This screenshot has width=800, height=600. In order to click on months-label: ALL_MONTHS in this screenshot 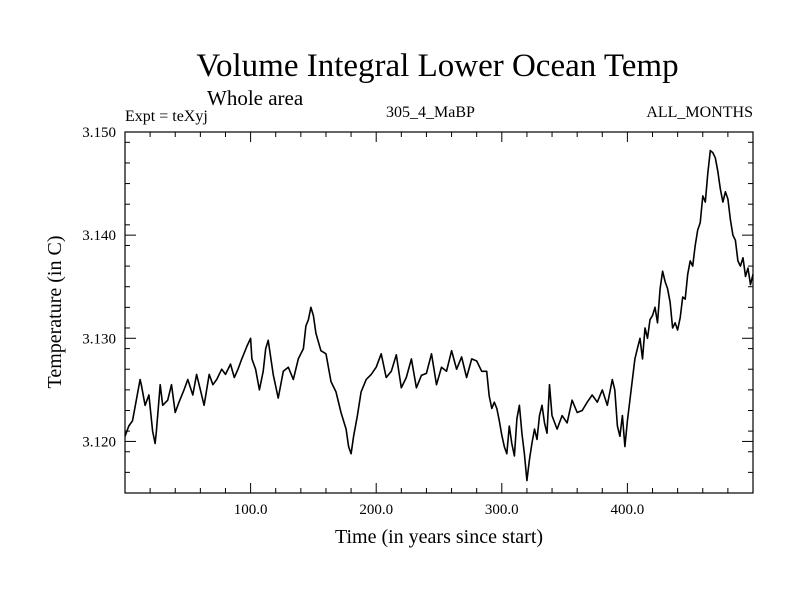, I will do `click(699, 112)`.